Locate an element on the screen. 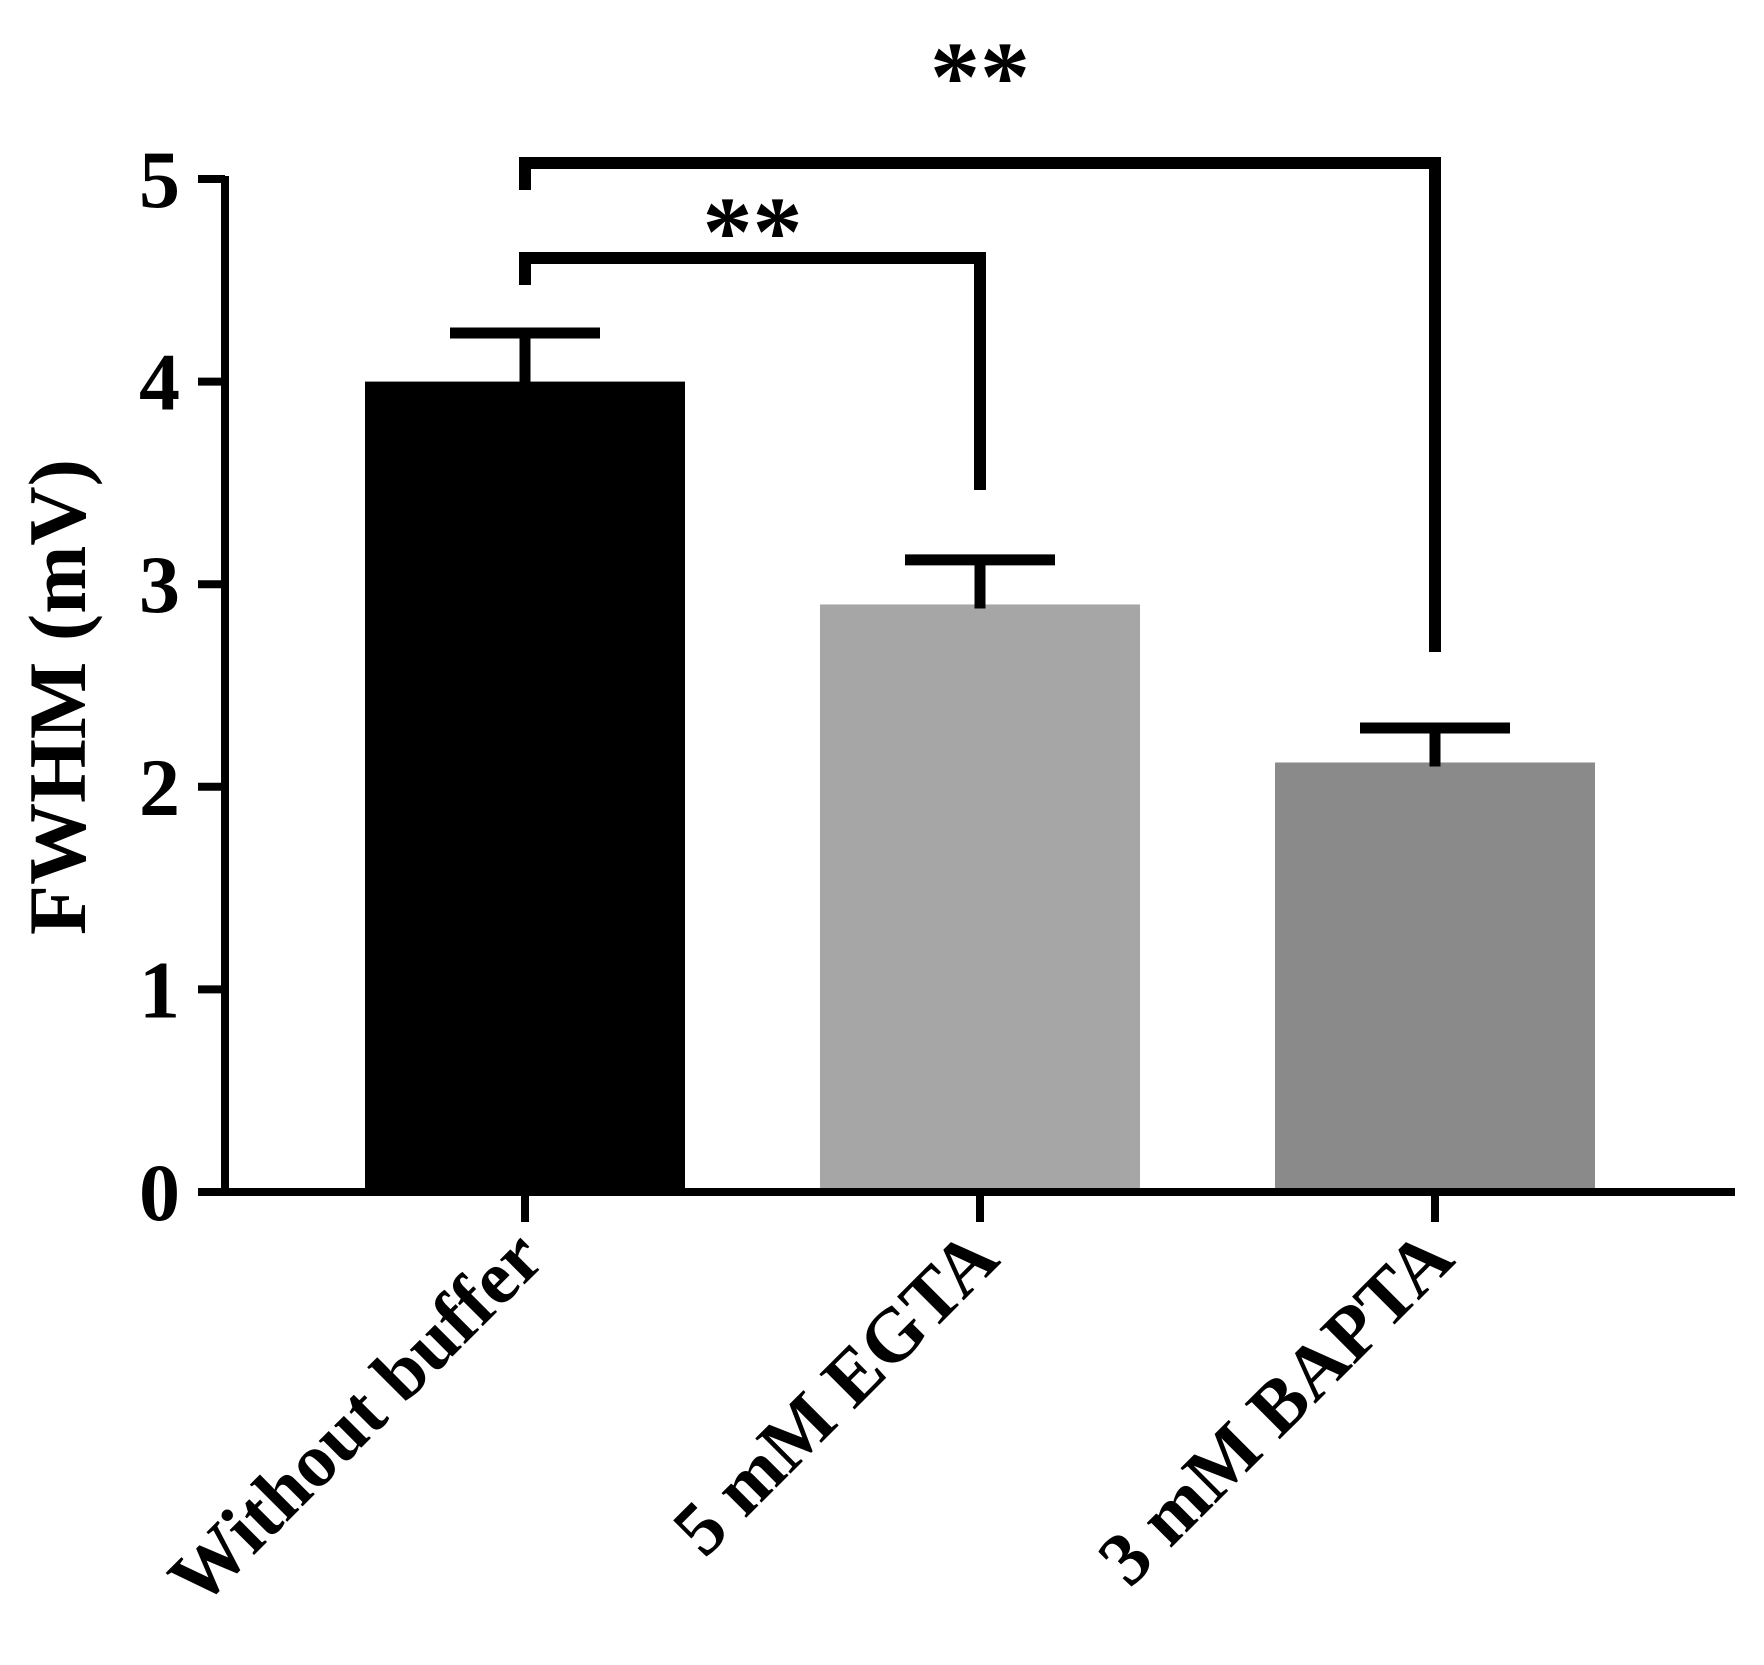 This screenshot has width=1764, height=1665. category-label-0: Without buffer is located at coordinates (356, 1418).